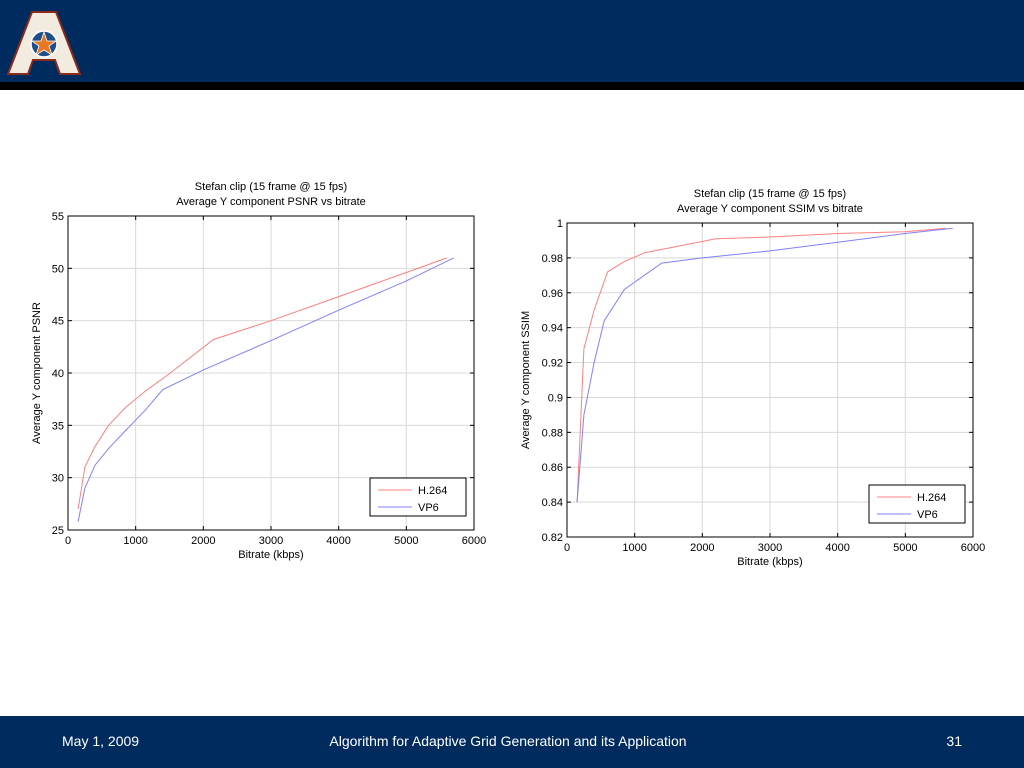 Image resolution: width=1024 pixels, height=768 pixels. Describe the element at coordinates (954, 741) in the screenshot. I see `page-number: 31` at that location.